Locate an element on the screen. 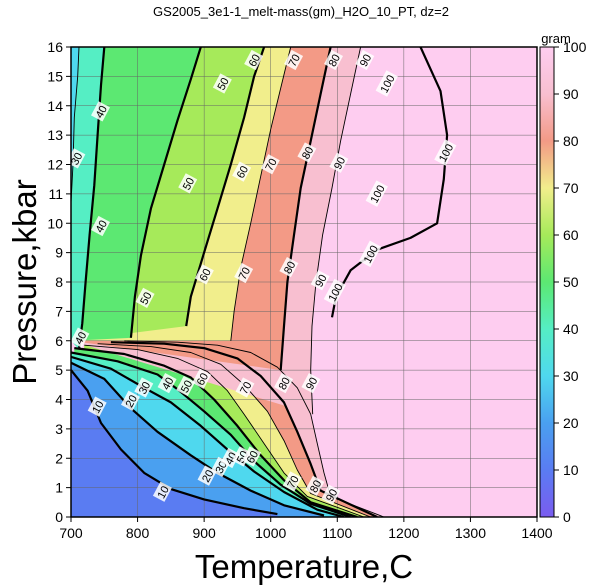 The height and width of the screenshot is (587, 603). contour-label-30-2-0: 30 is located at coordinates (143, 387).